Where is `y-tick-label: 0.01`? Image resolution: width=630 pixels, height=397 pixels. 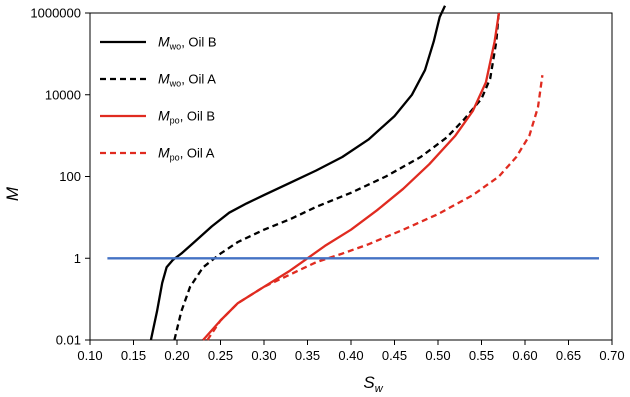
y-tick-label: 0.01 is located at coordinates (68, 340).